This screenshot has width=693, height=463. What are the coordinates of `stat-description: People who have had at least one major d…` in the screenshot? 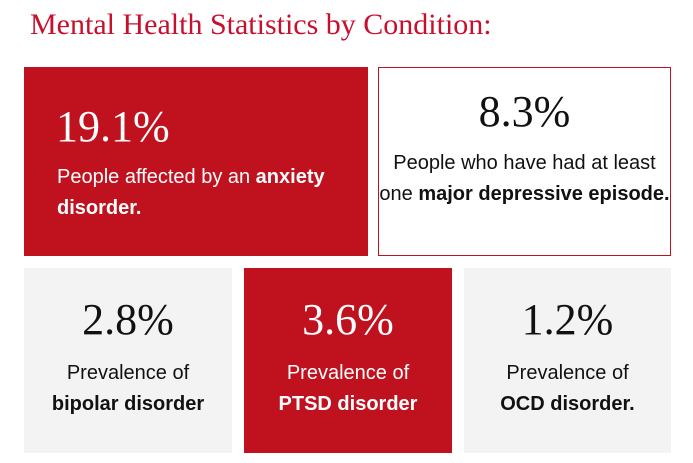 It's located at (524, 179).